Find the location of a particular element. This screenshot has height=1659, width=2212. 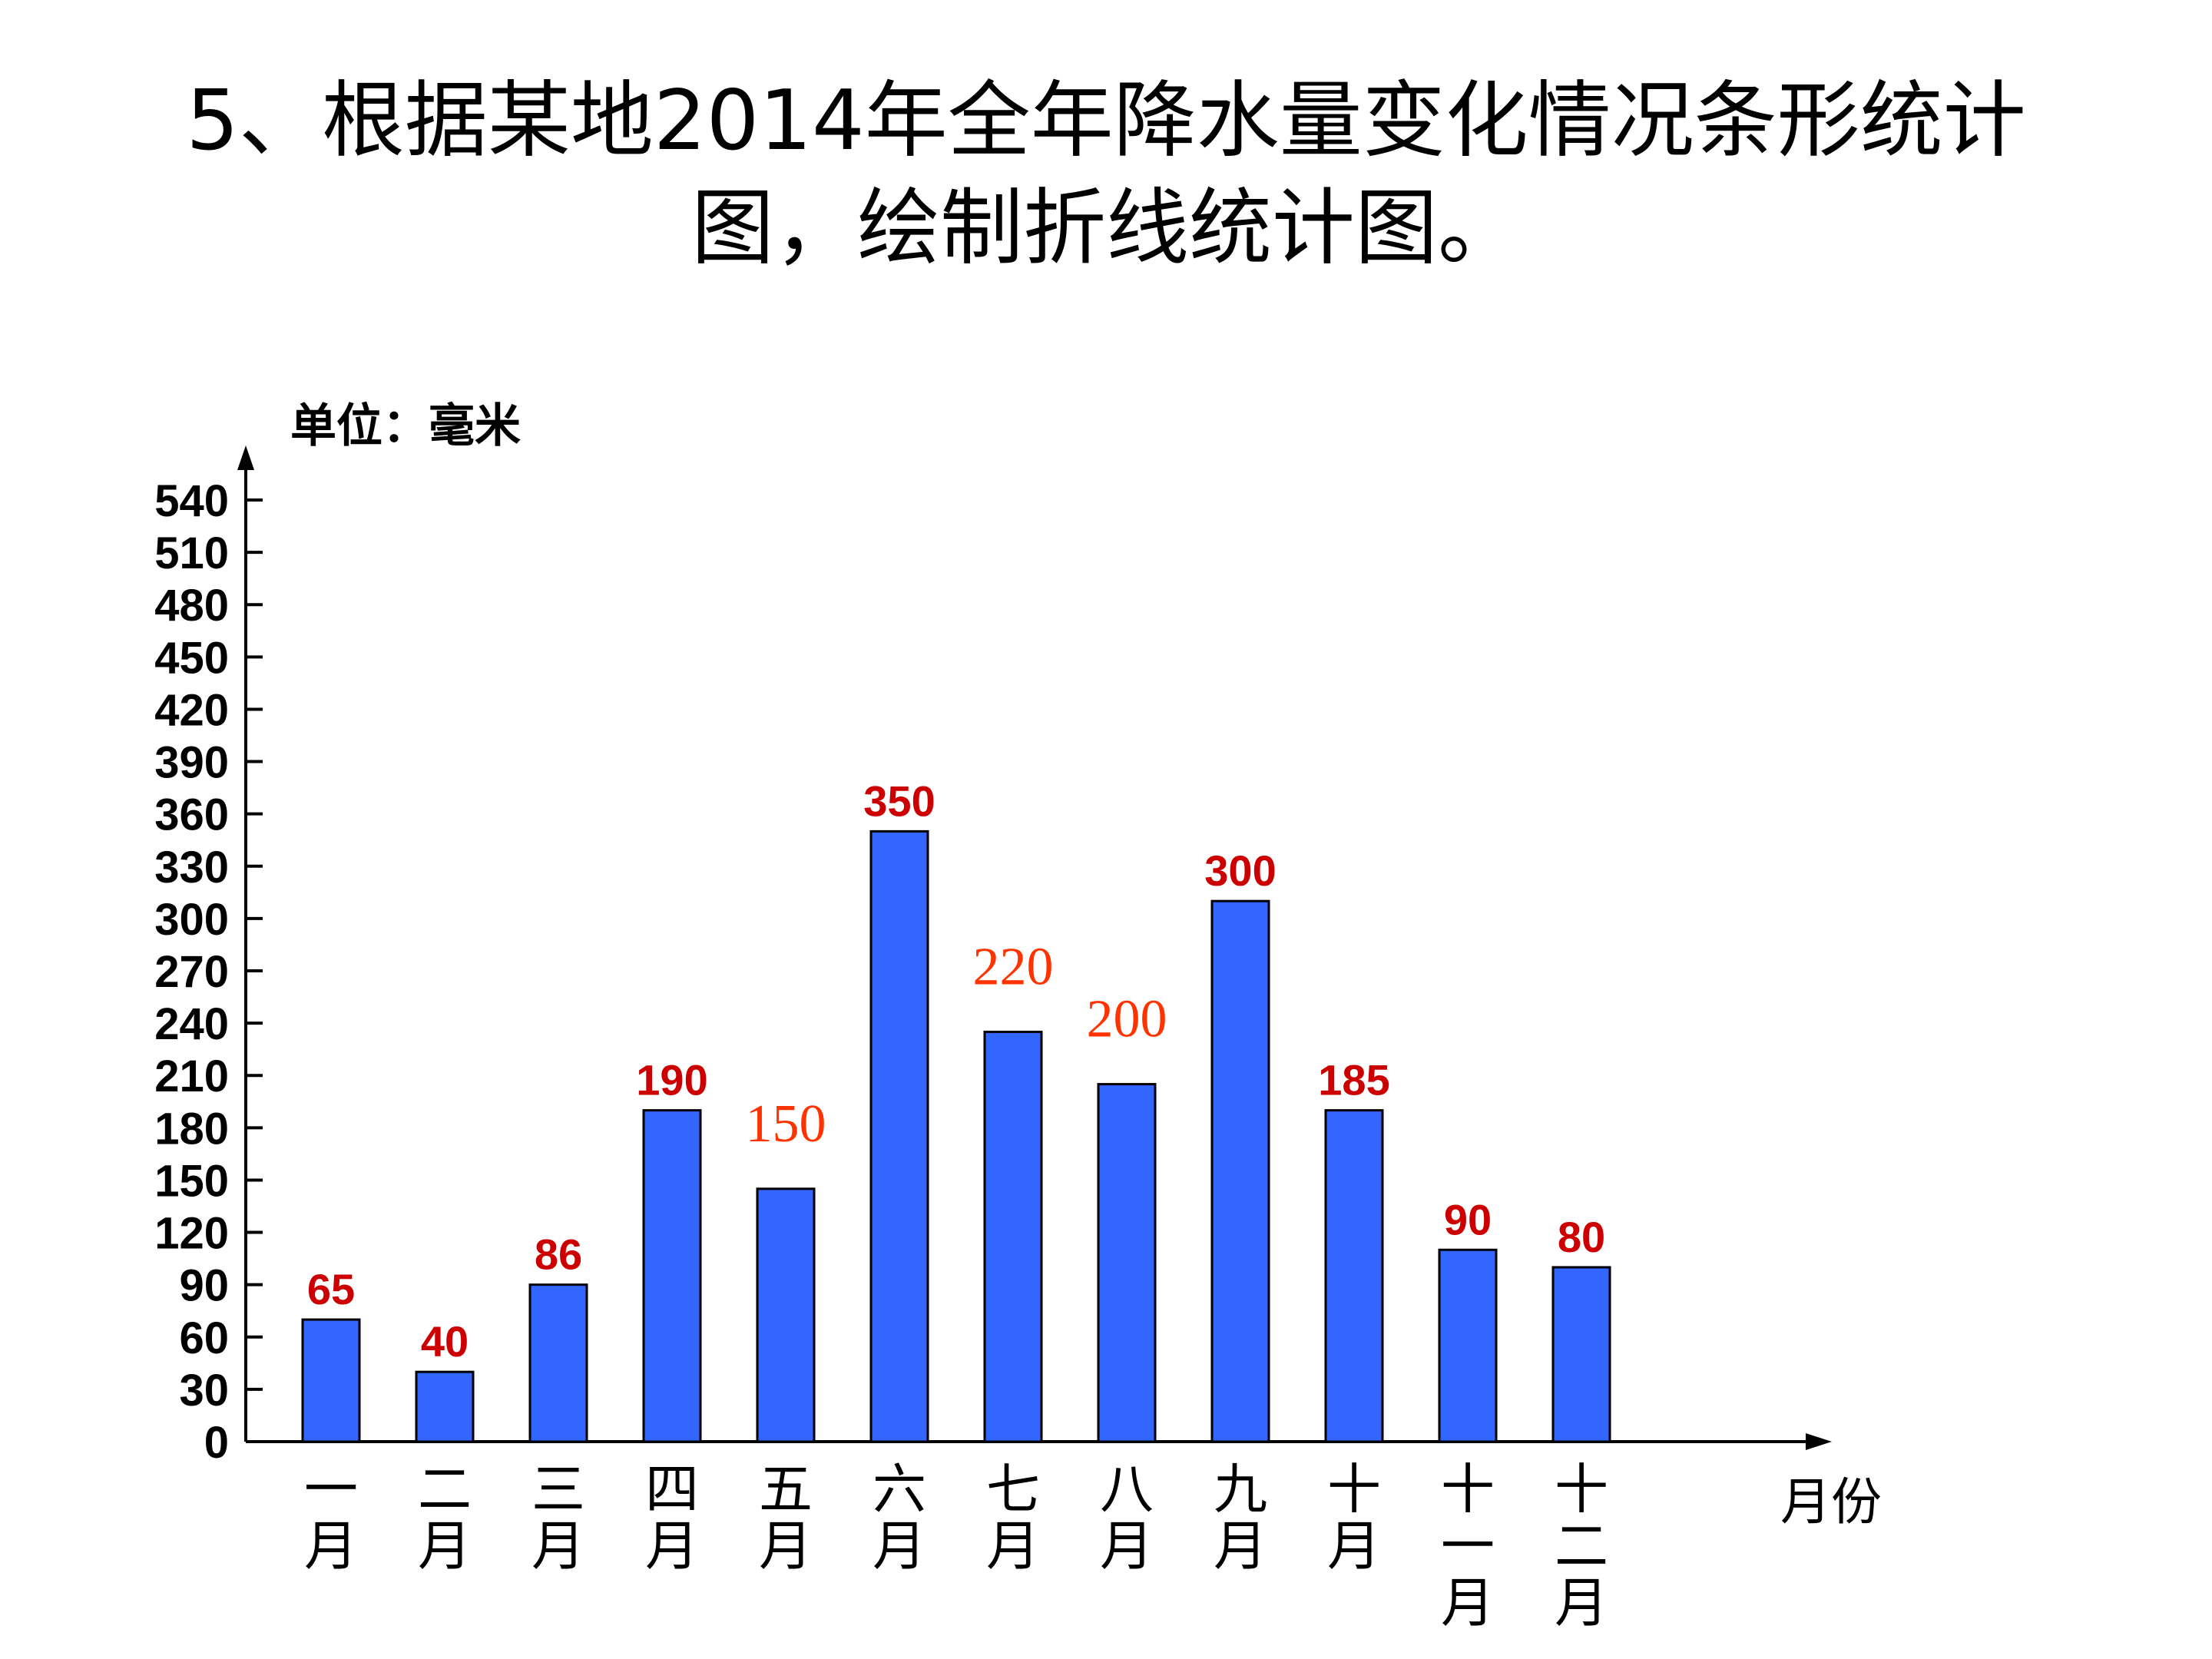

x-category-label: 五月 is located at coordinates (786, 1518).